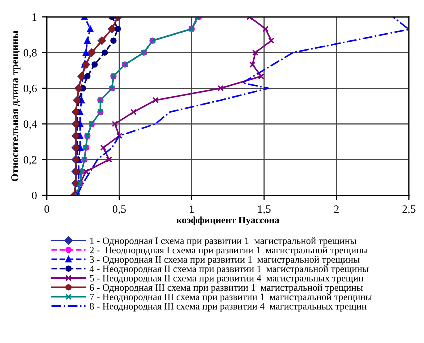 The height and width of the screenshot is (343, 424). I want to click on legend-label: 8 - Неоднородная III схема при развитии 4 магистральных трещин, so click(228, 307).